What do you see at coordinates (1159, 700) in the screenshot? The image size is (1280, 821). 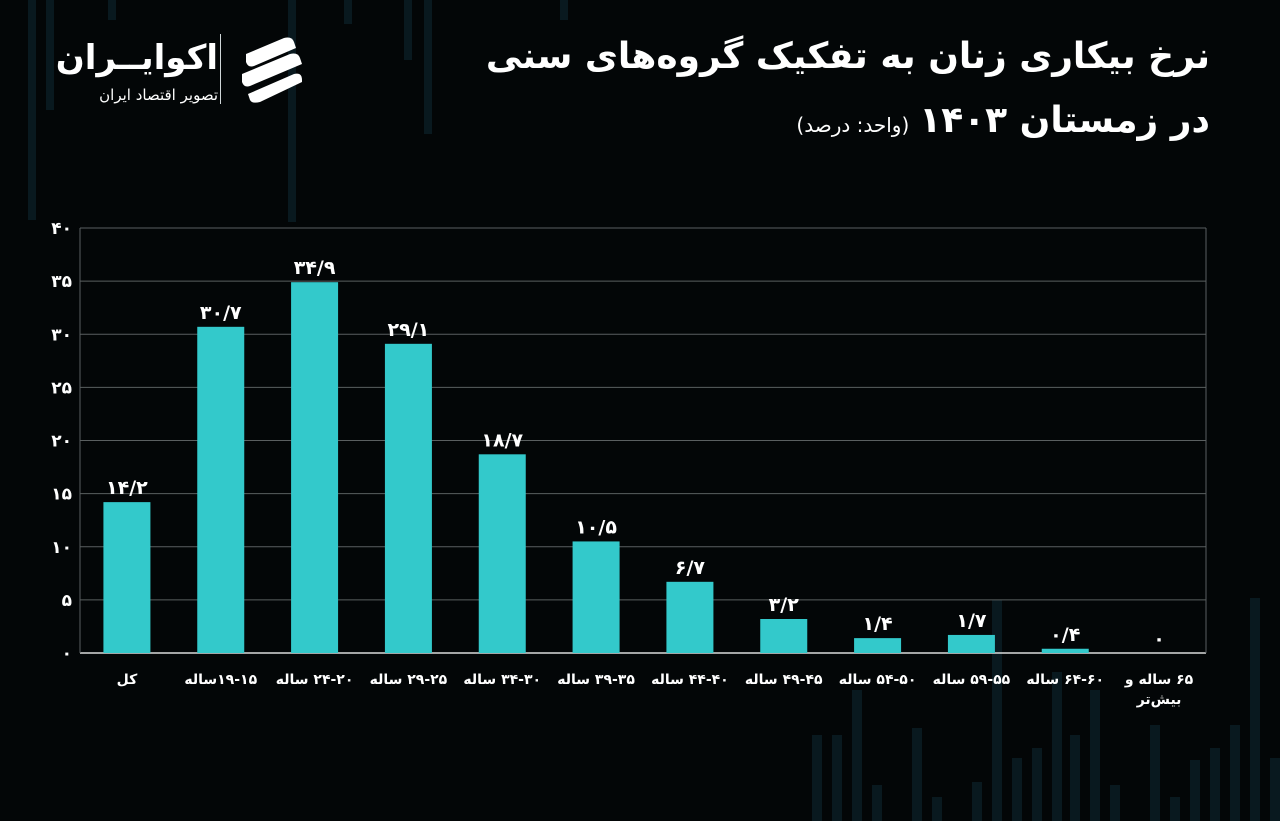 I see `x-tick-label: بیش‌تر` at bounding box center [1159, 700].